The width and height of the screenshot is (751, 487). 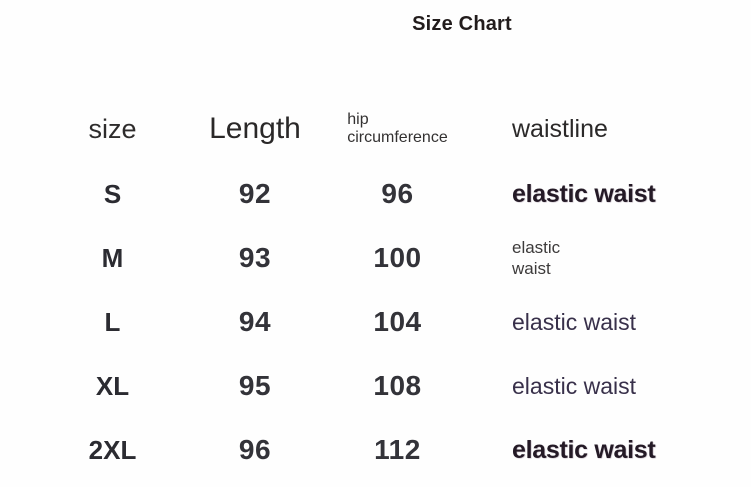 I want to click on cell-size-l: L, so click(x=112, y=321).